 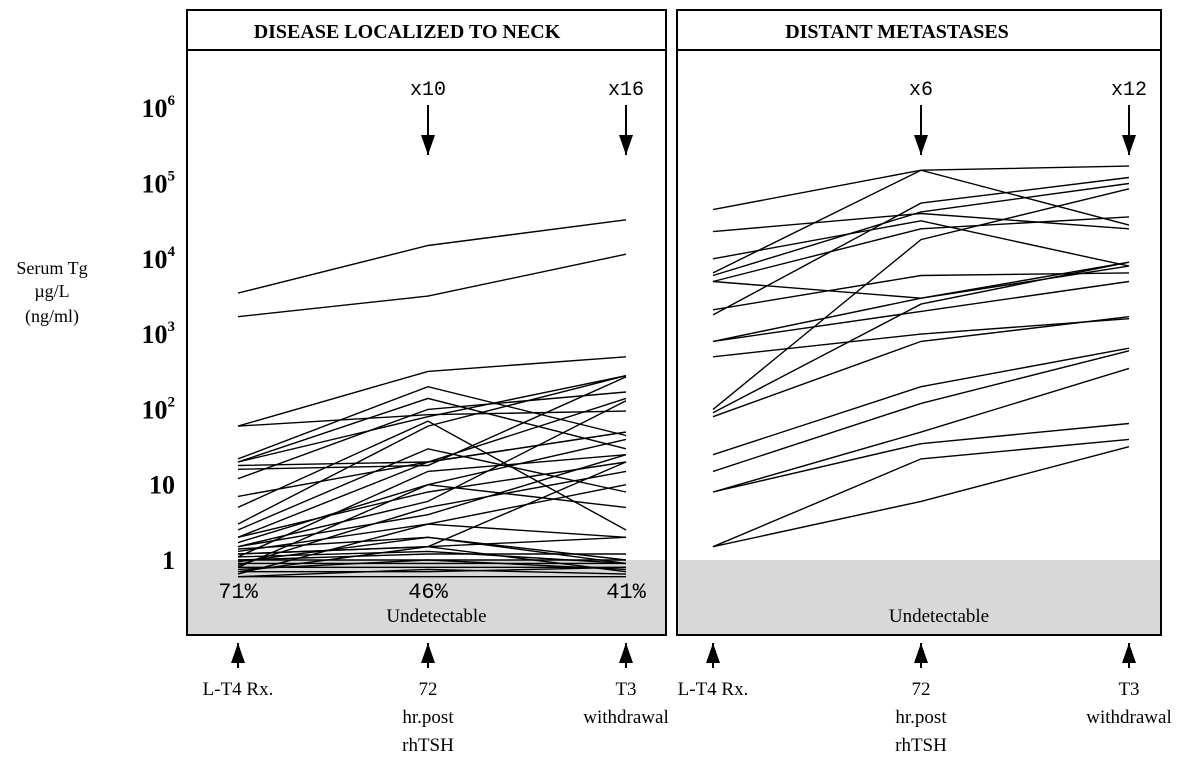 What do you see at coordinates (407, 32) in the screenshot?
I see `panel-title: DISEASE LOCALIZED TO NECK` at bounding box center [407, 32].